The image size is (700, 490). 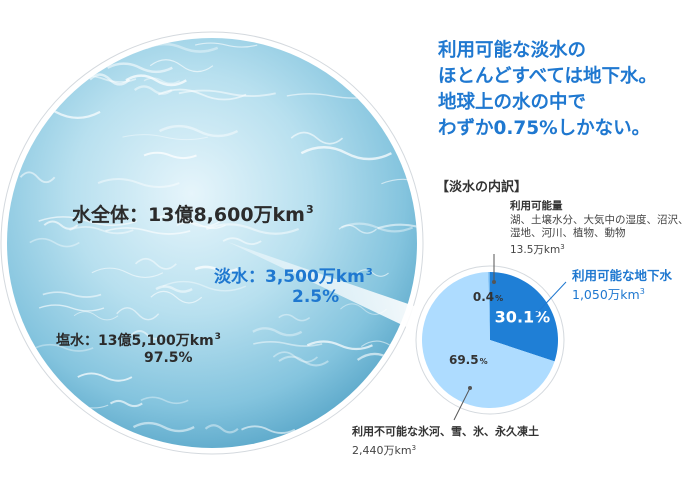 I want to click on available-other-title: 利用可能量, so click(x=536, y=206).